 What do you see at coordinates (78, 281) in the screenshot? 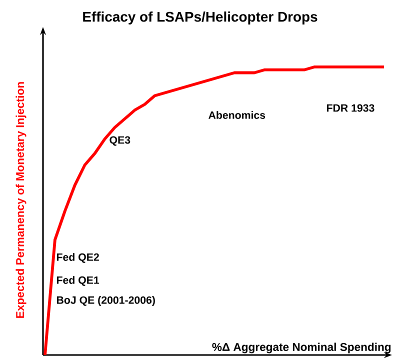
I see `annotation: Fed QE1` at bounding box center [78, 281].